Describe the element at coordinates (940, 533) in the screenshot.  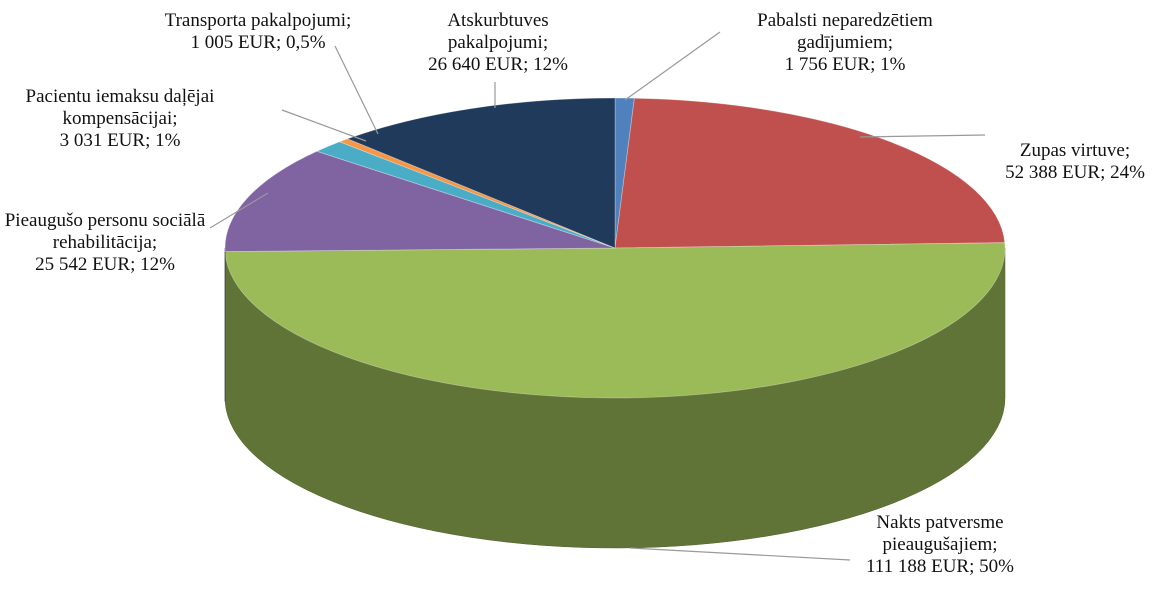
I see `slice-name: Nakts patversme pieaugušajiem;` at that location.